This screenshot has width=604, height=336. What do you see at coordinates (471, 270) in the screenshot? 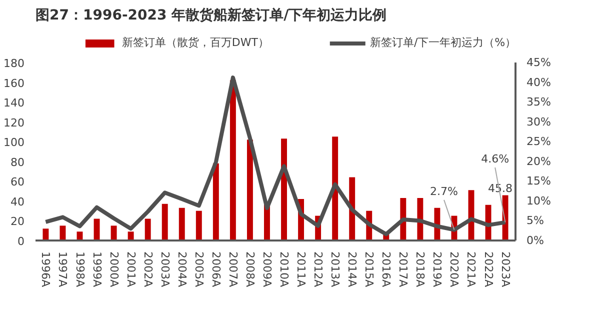
I see `x-tick-label: 2021A` at bounding box center [471, 270].